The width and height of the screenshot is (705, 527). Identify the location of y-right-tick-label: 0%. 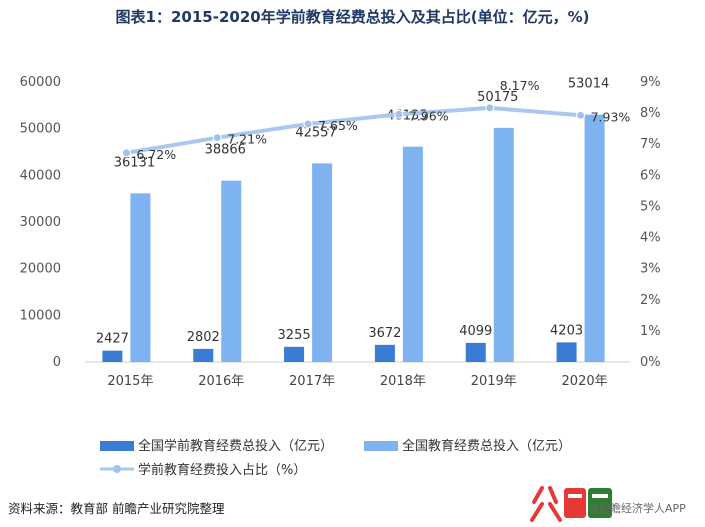
(650, 362).